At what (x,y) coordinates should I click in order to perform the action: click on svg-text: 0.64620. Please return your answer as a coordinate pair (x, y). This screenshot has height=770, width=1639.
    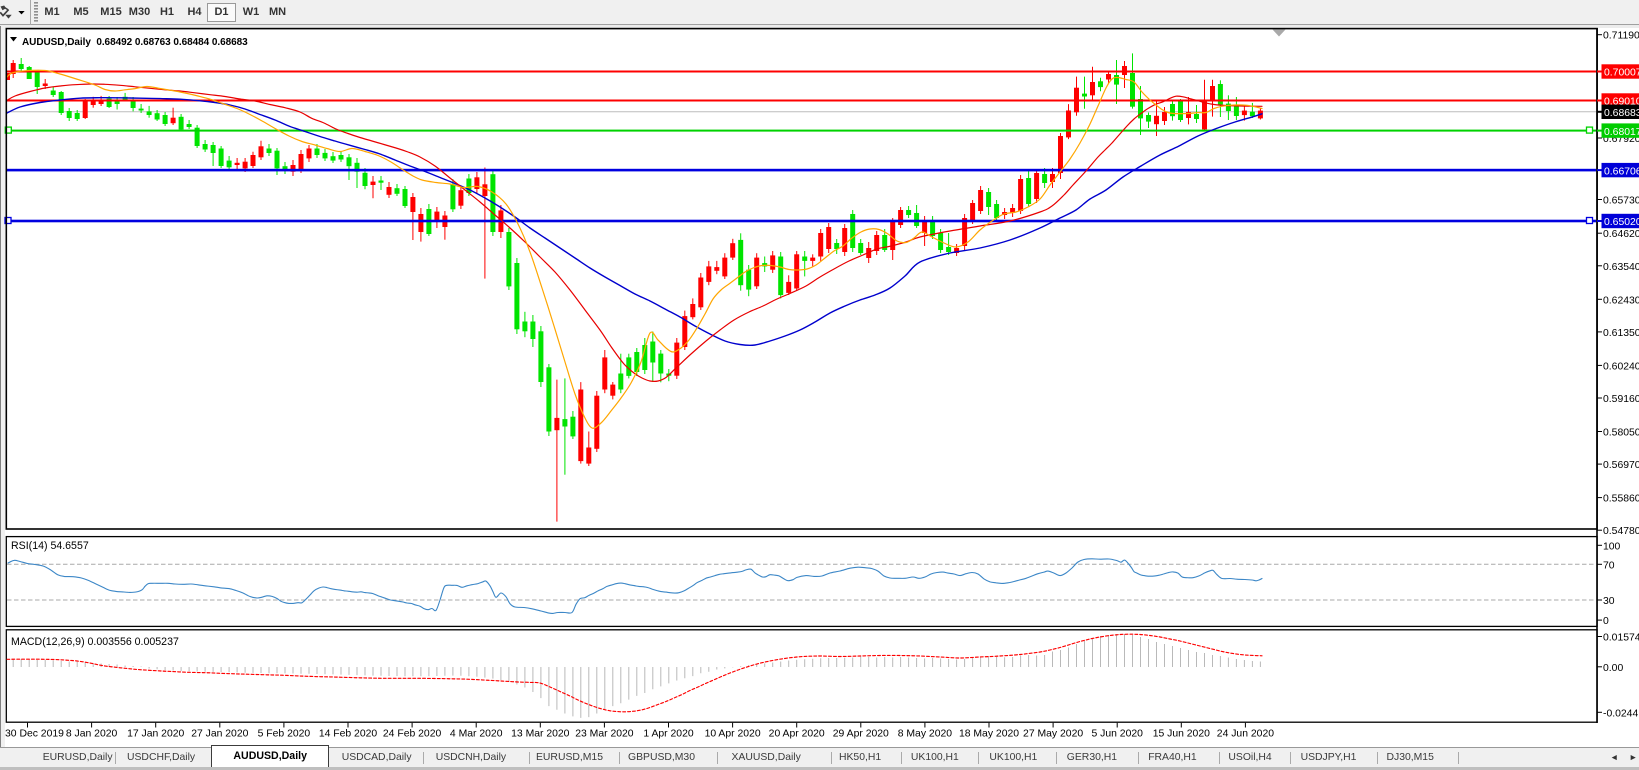
    Looking at the image, I should click on (1621, 234).